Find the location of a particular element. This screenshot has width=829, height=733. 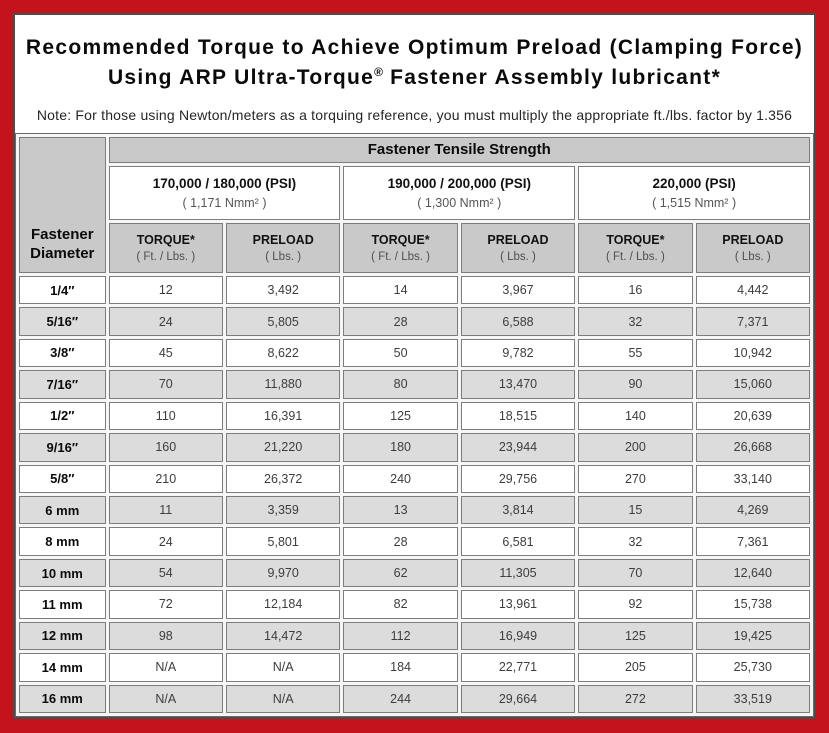

torque-value-cell: 125 is located at coordinates (400, 416).